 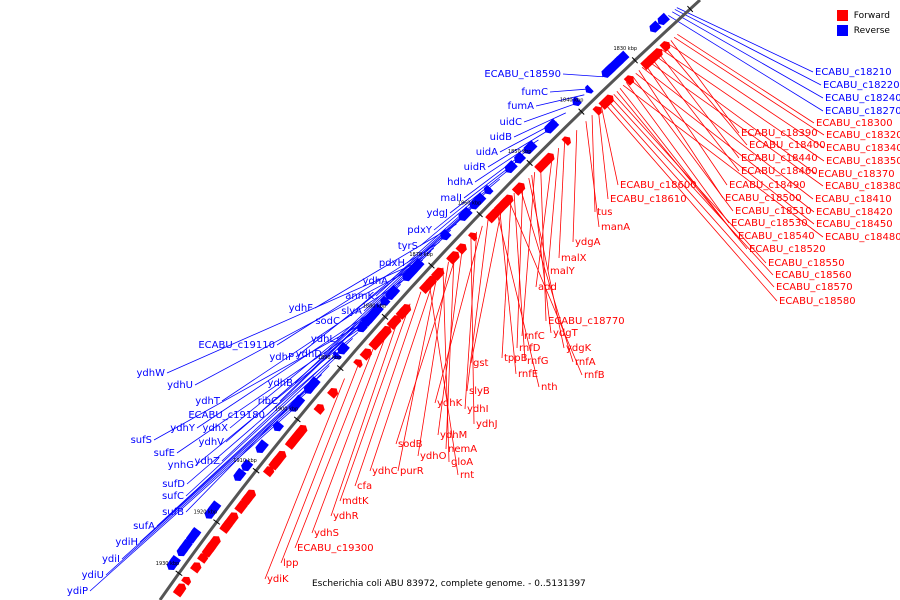 I want to click on gene-label-forward: gloA, so click(x=462, y=462).